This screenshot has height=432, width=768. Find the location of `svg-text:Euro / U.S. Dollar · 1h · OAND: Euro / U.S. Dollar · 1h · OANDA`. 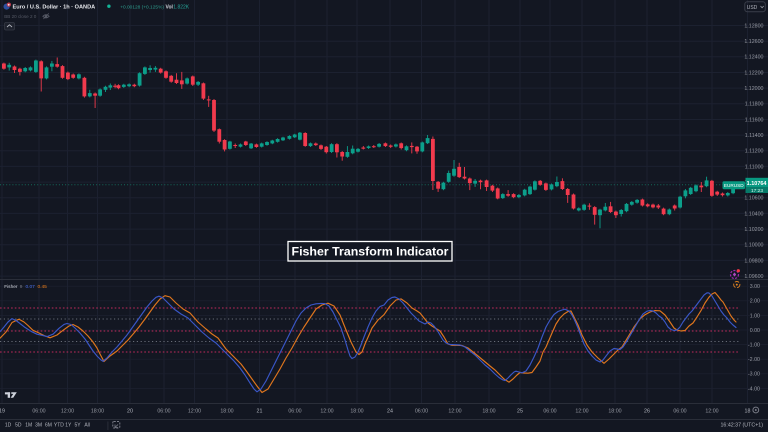

svg-text:Euro / U.S. Dollar · 1h · OAND: Euro / U.S. Dollar · 1h · OANDA is located at coordinates (54, 8).